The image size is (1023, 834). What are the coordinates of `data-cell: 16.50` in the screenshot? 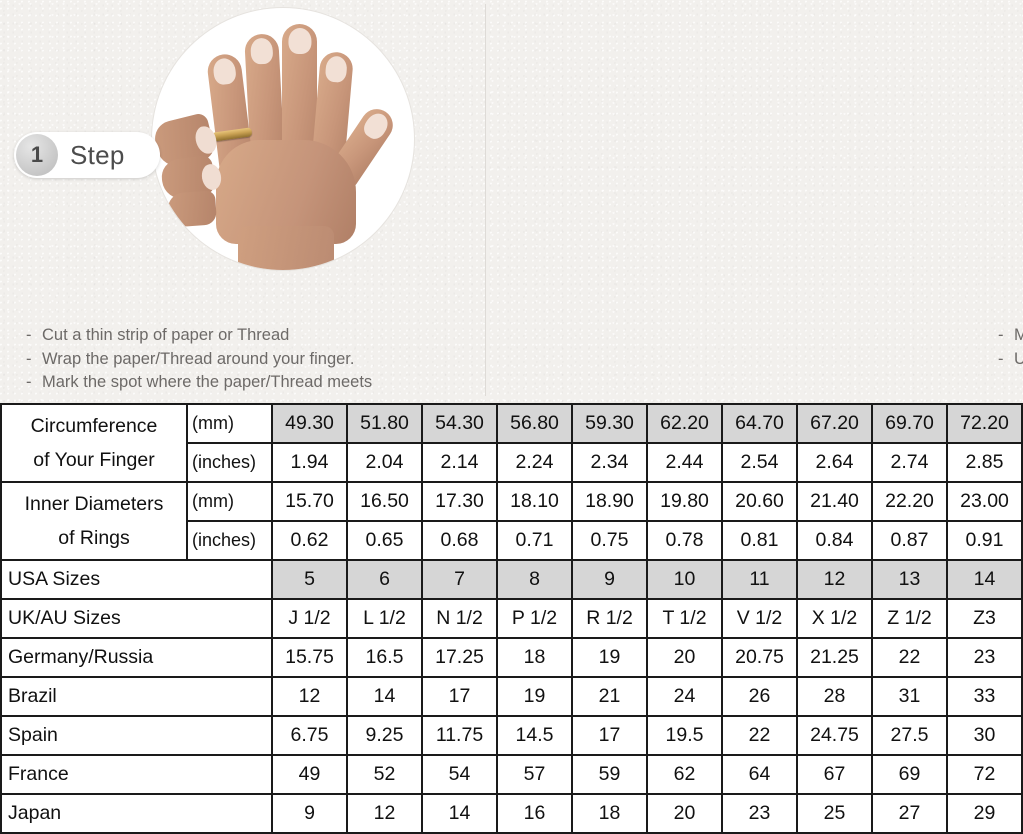 It's located at (384, 501).